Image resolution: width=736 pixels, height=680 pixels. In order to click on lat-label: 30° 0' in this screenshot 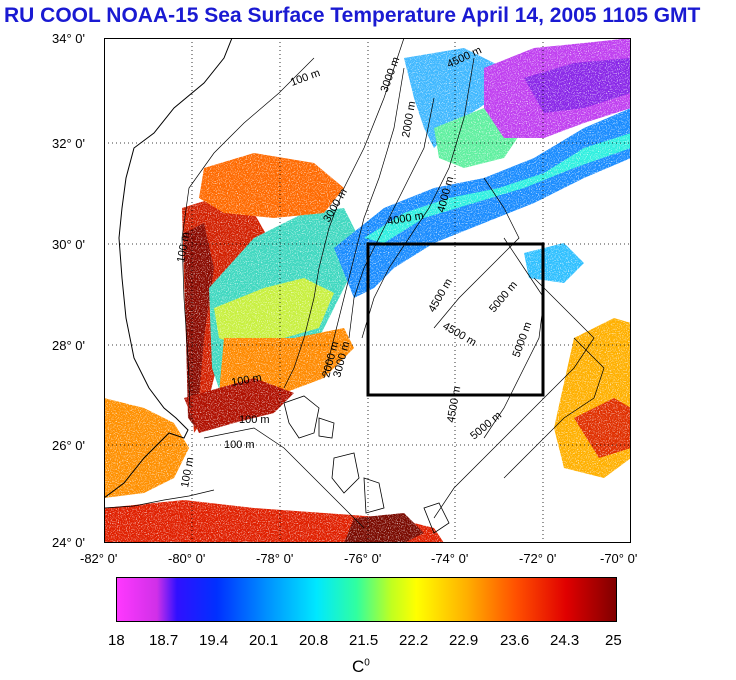, I will do `click(68, 244)`.